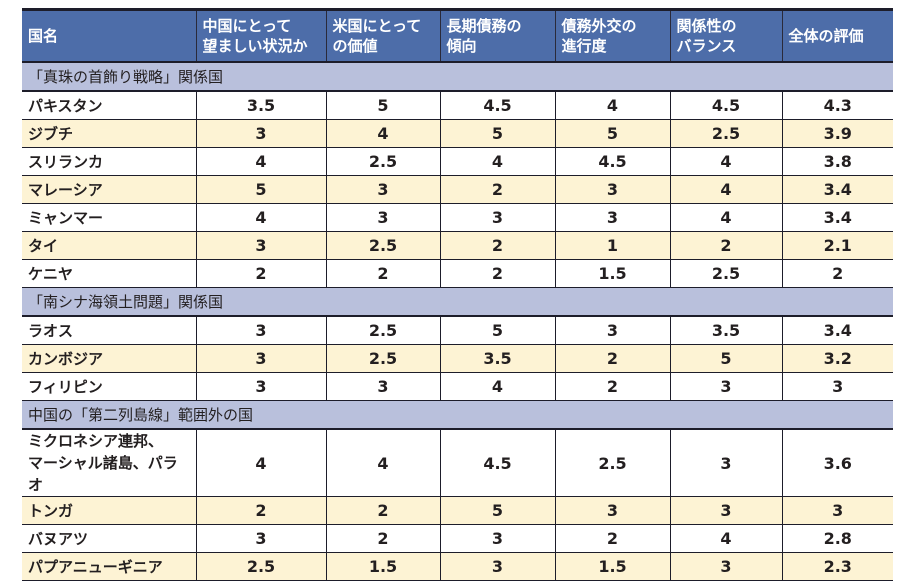 This screenshot has width=906, height=581. I want to click on column-header: 中国にとって 望ましい状況か, so click(260, 35).